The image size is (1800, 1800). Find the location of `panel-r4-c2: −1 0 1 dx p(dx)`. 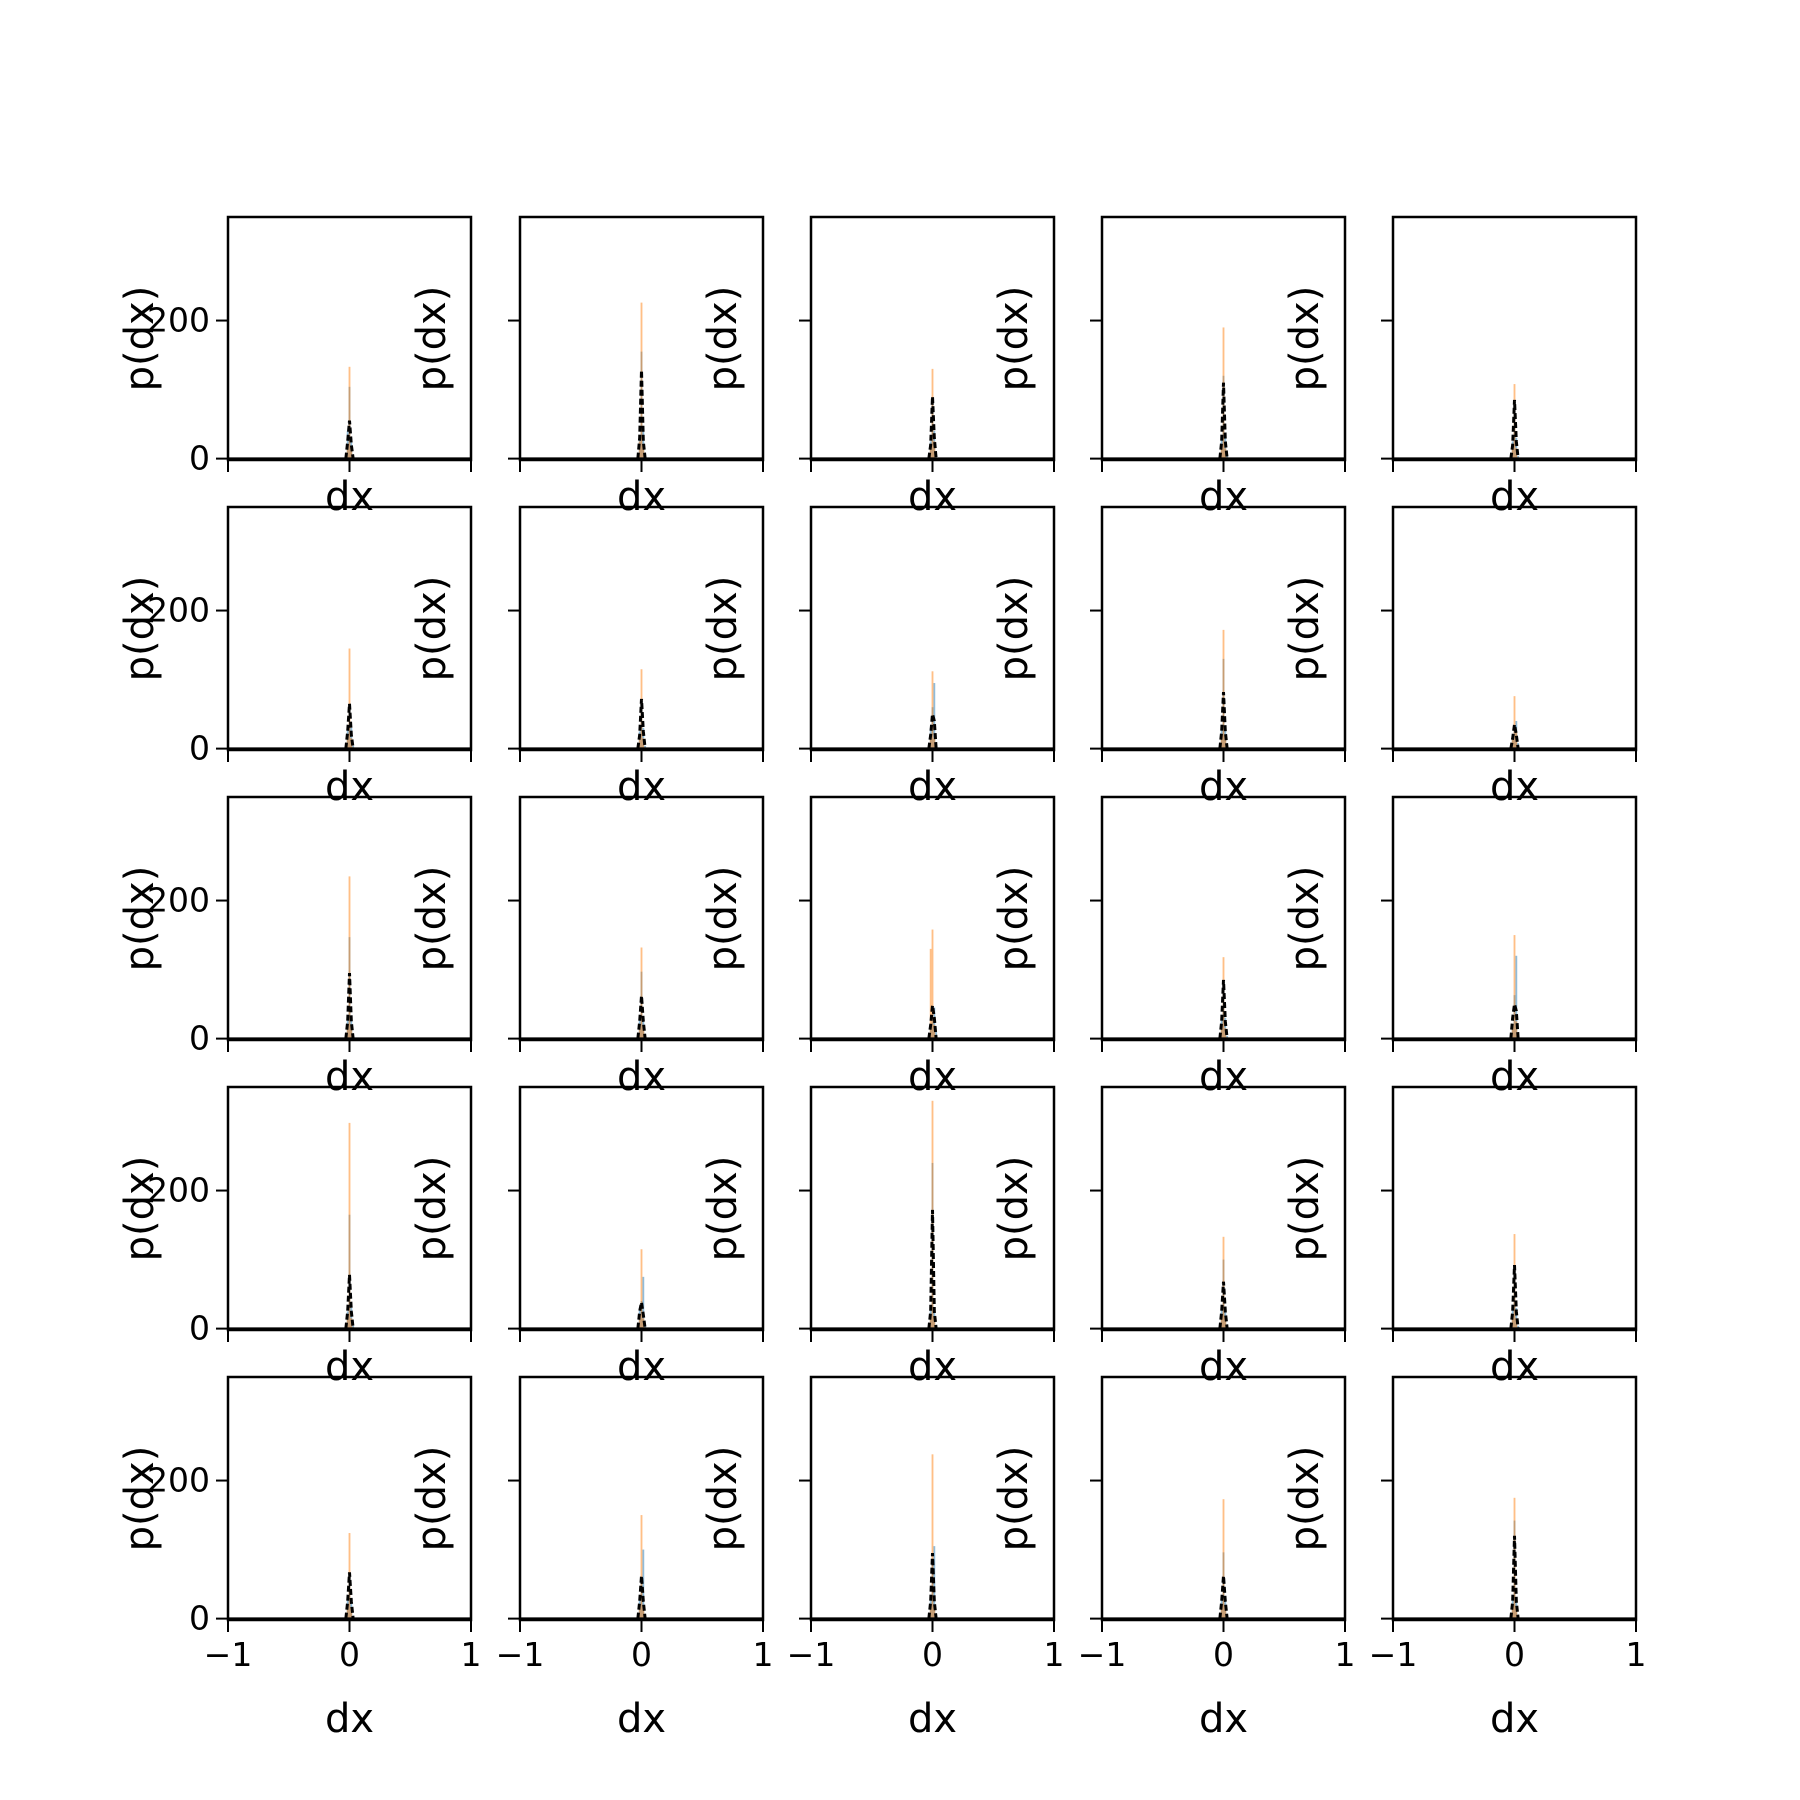

panel-r4-c2: −1 0 1 dx p(dx) is located at coordinates (882, 1558).